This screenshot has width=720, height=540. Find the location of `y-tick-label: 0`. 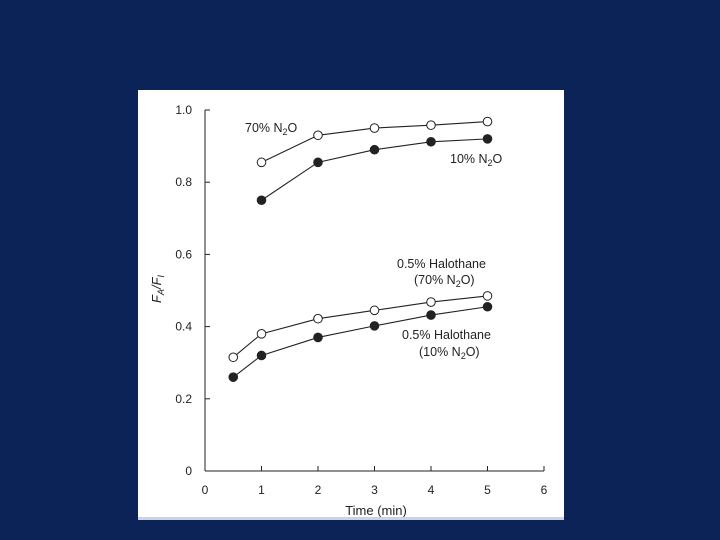

y-tick-label: 0 is located at coordinates (188, 471).